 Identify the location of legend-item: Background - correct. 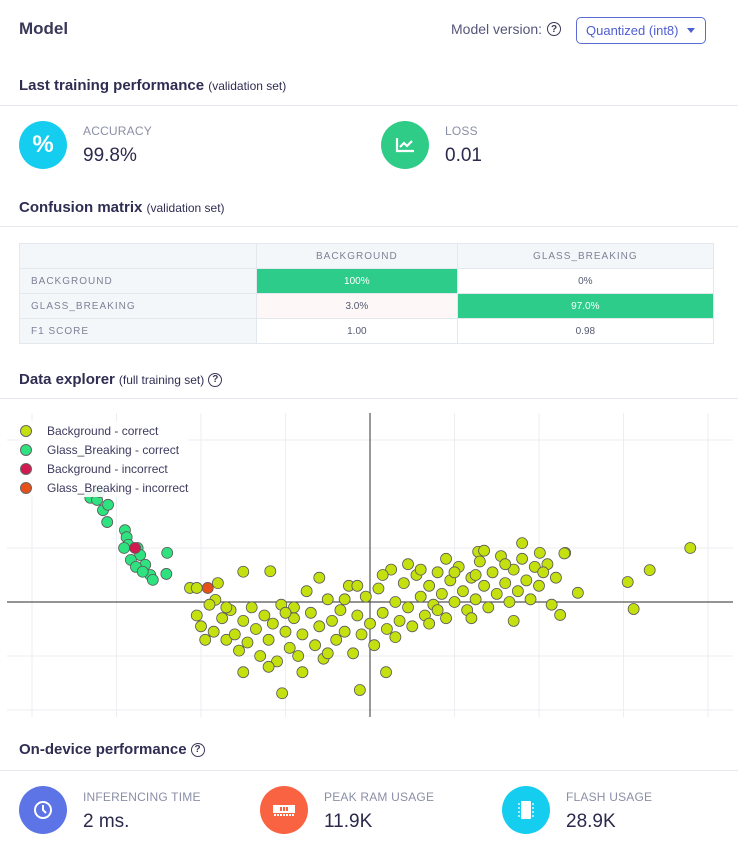
(104, 430).